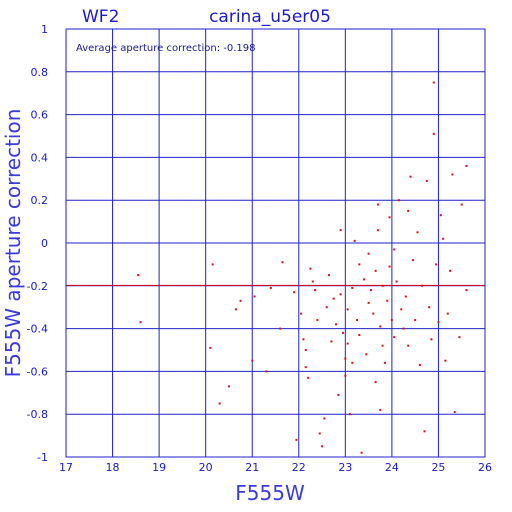 Image resolution: width=512 pixels, height=512 pixels. Describe the element at coordinates (37, 371) in the screenshot. I see `y-tick-label: -0.6` at that location.